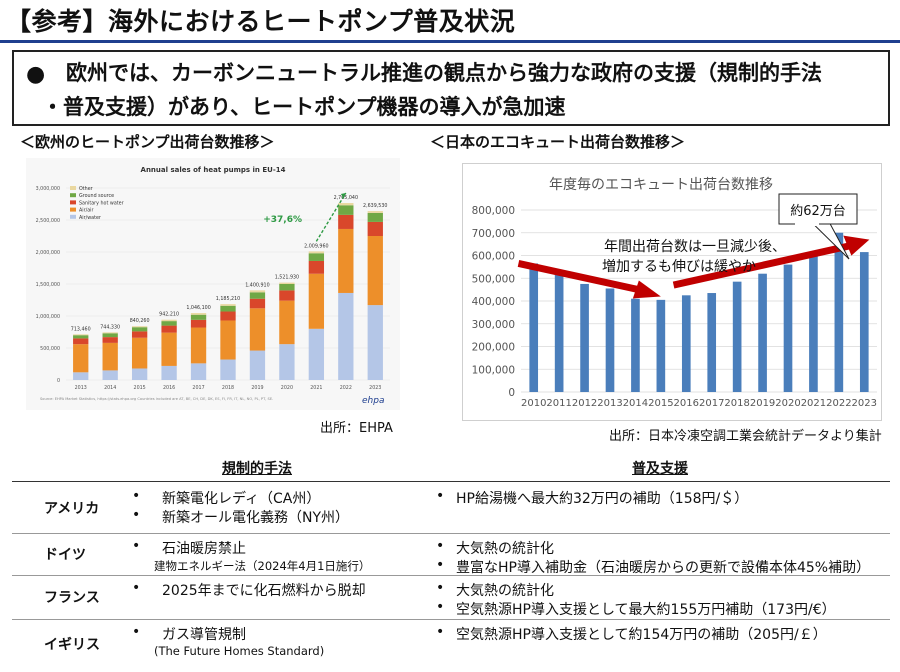  I want to click on jp-increase-arrow, so click(764, 265).